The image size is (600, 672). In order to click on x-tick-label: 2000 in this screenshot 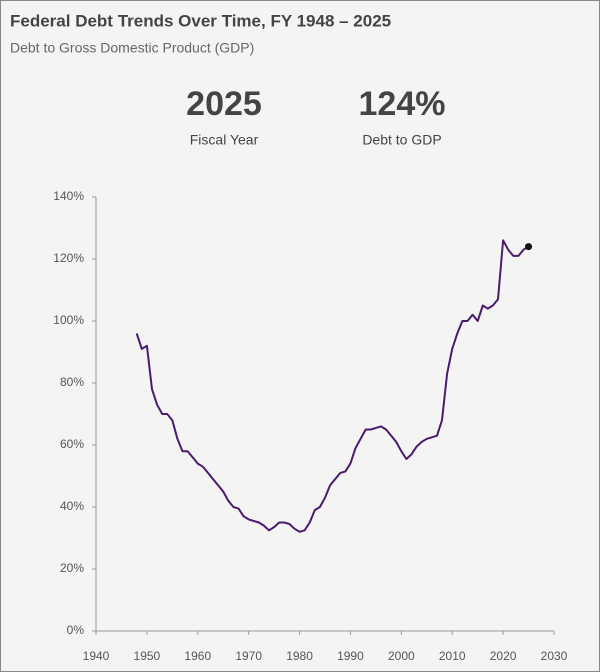, I will do `click(401, 656)`.